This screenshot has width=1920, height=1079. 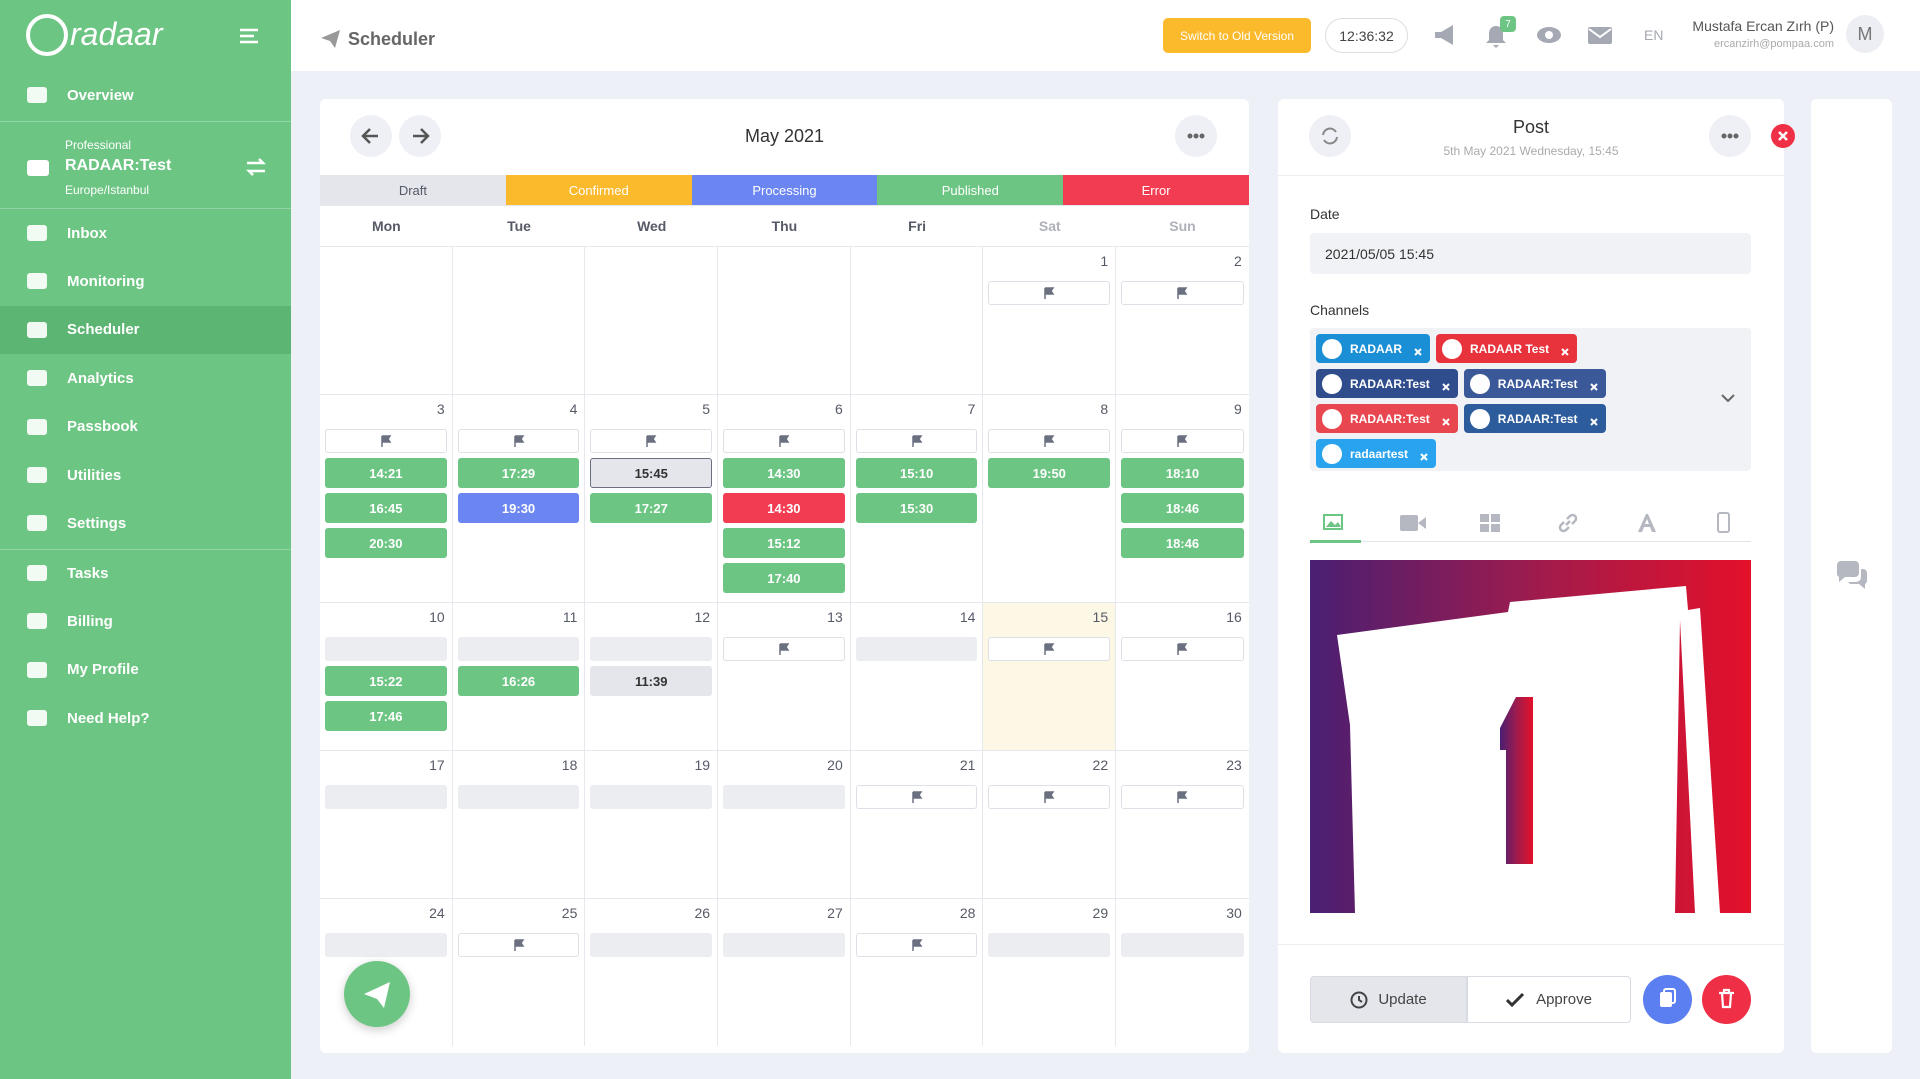 What do you see at coordinates (413, 190) in the screenshot?
I see `status-0: Draft` at bounding box center [413, 190].